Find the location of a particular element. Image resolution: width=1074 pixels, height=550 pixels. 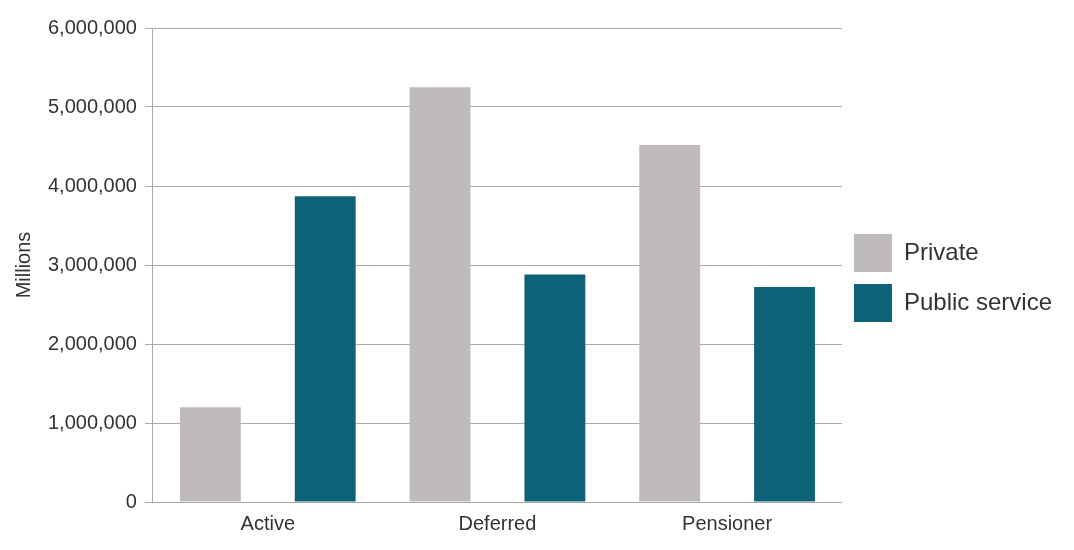

y-axis-title: Millions is located at coordinates (22, 265).